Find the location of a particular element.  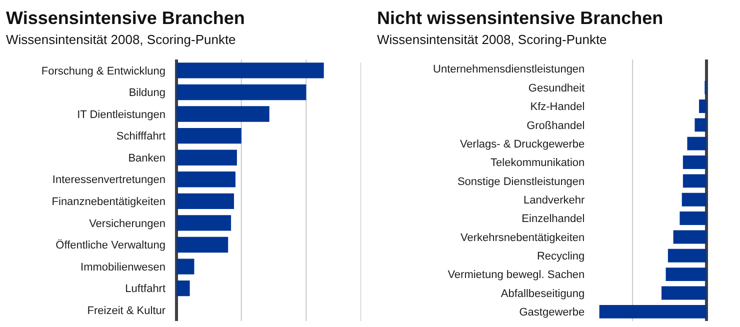

y-tick-label: Sonstige Dienstleistungen is located at coordinates (521, 182).